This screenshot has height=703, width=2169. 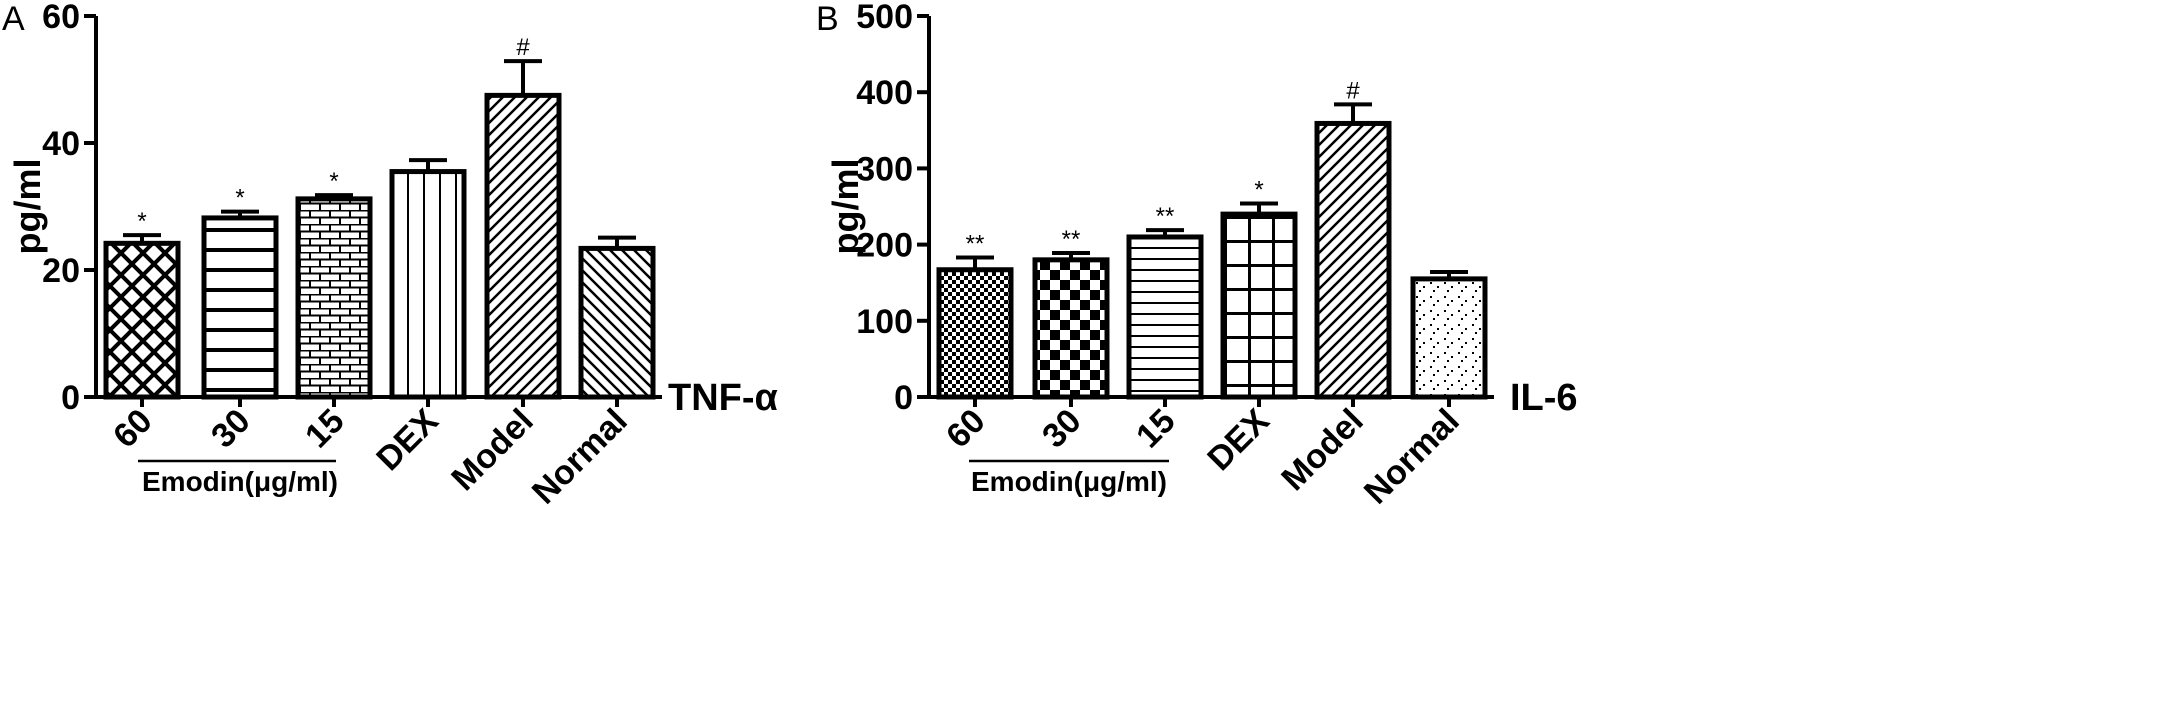 What do you see at coordinates (61, 18) in the screenshot?
I see `y-tick-label: 60` at bounding box center [61, 18].